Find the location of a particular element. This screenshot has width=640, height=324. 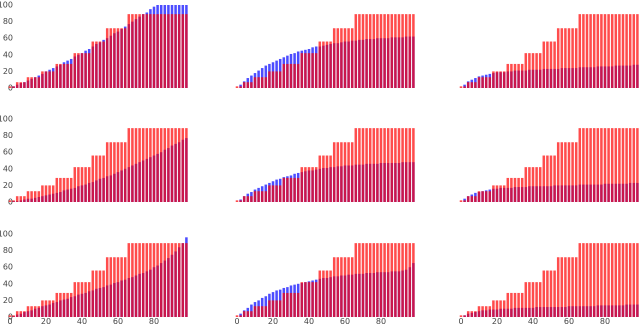

y-tick-label: 80 is located at coordinates (8, 21).